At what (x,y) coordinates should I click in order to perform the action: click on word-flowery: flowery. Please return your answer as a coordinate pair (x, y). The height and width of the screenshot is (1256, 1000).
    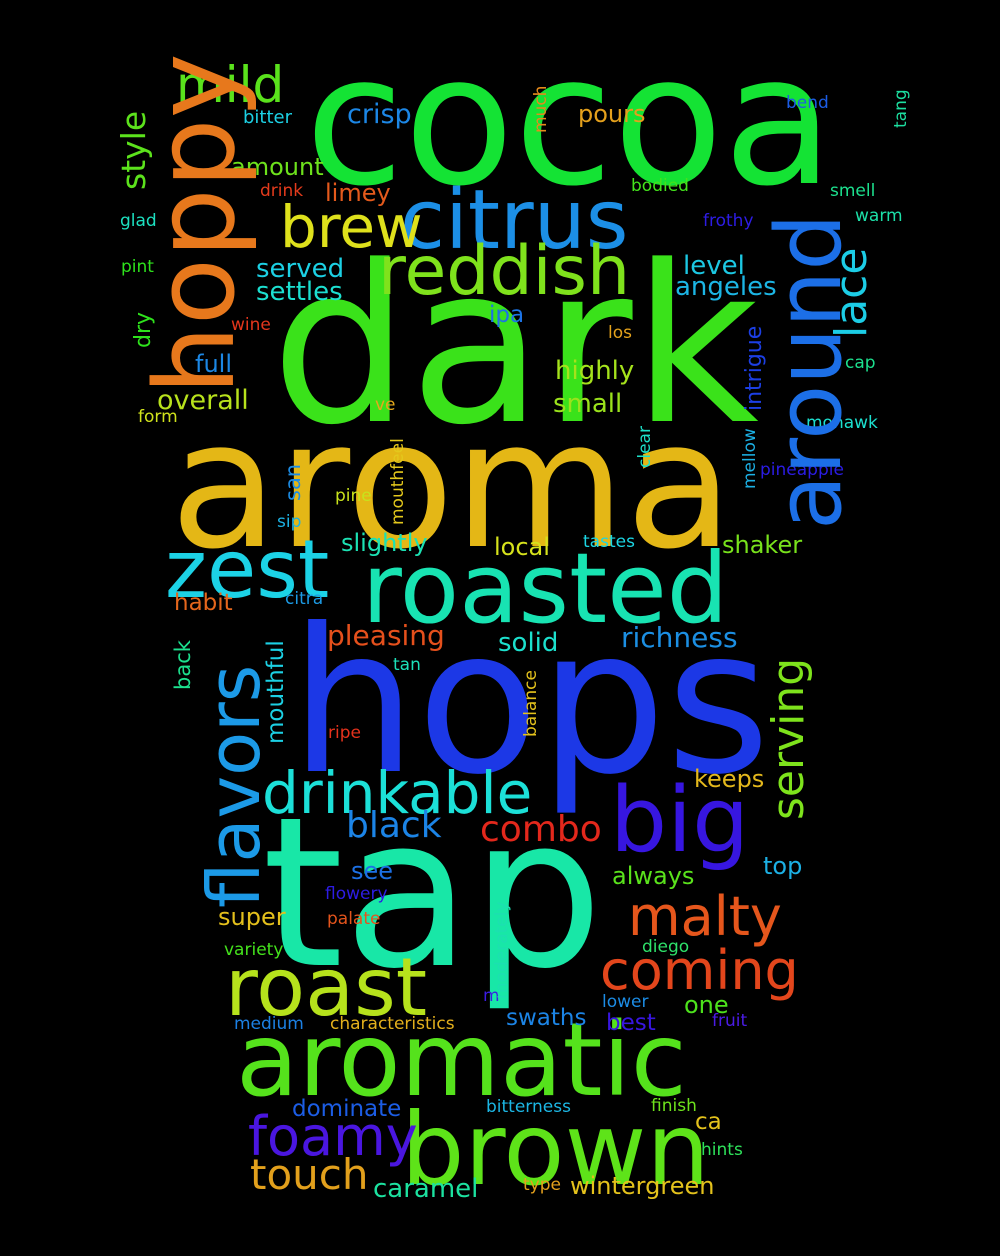
    Looking at the image, I should click on (356, 894).